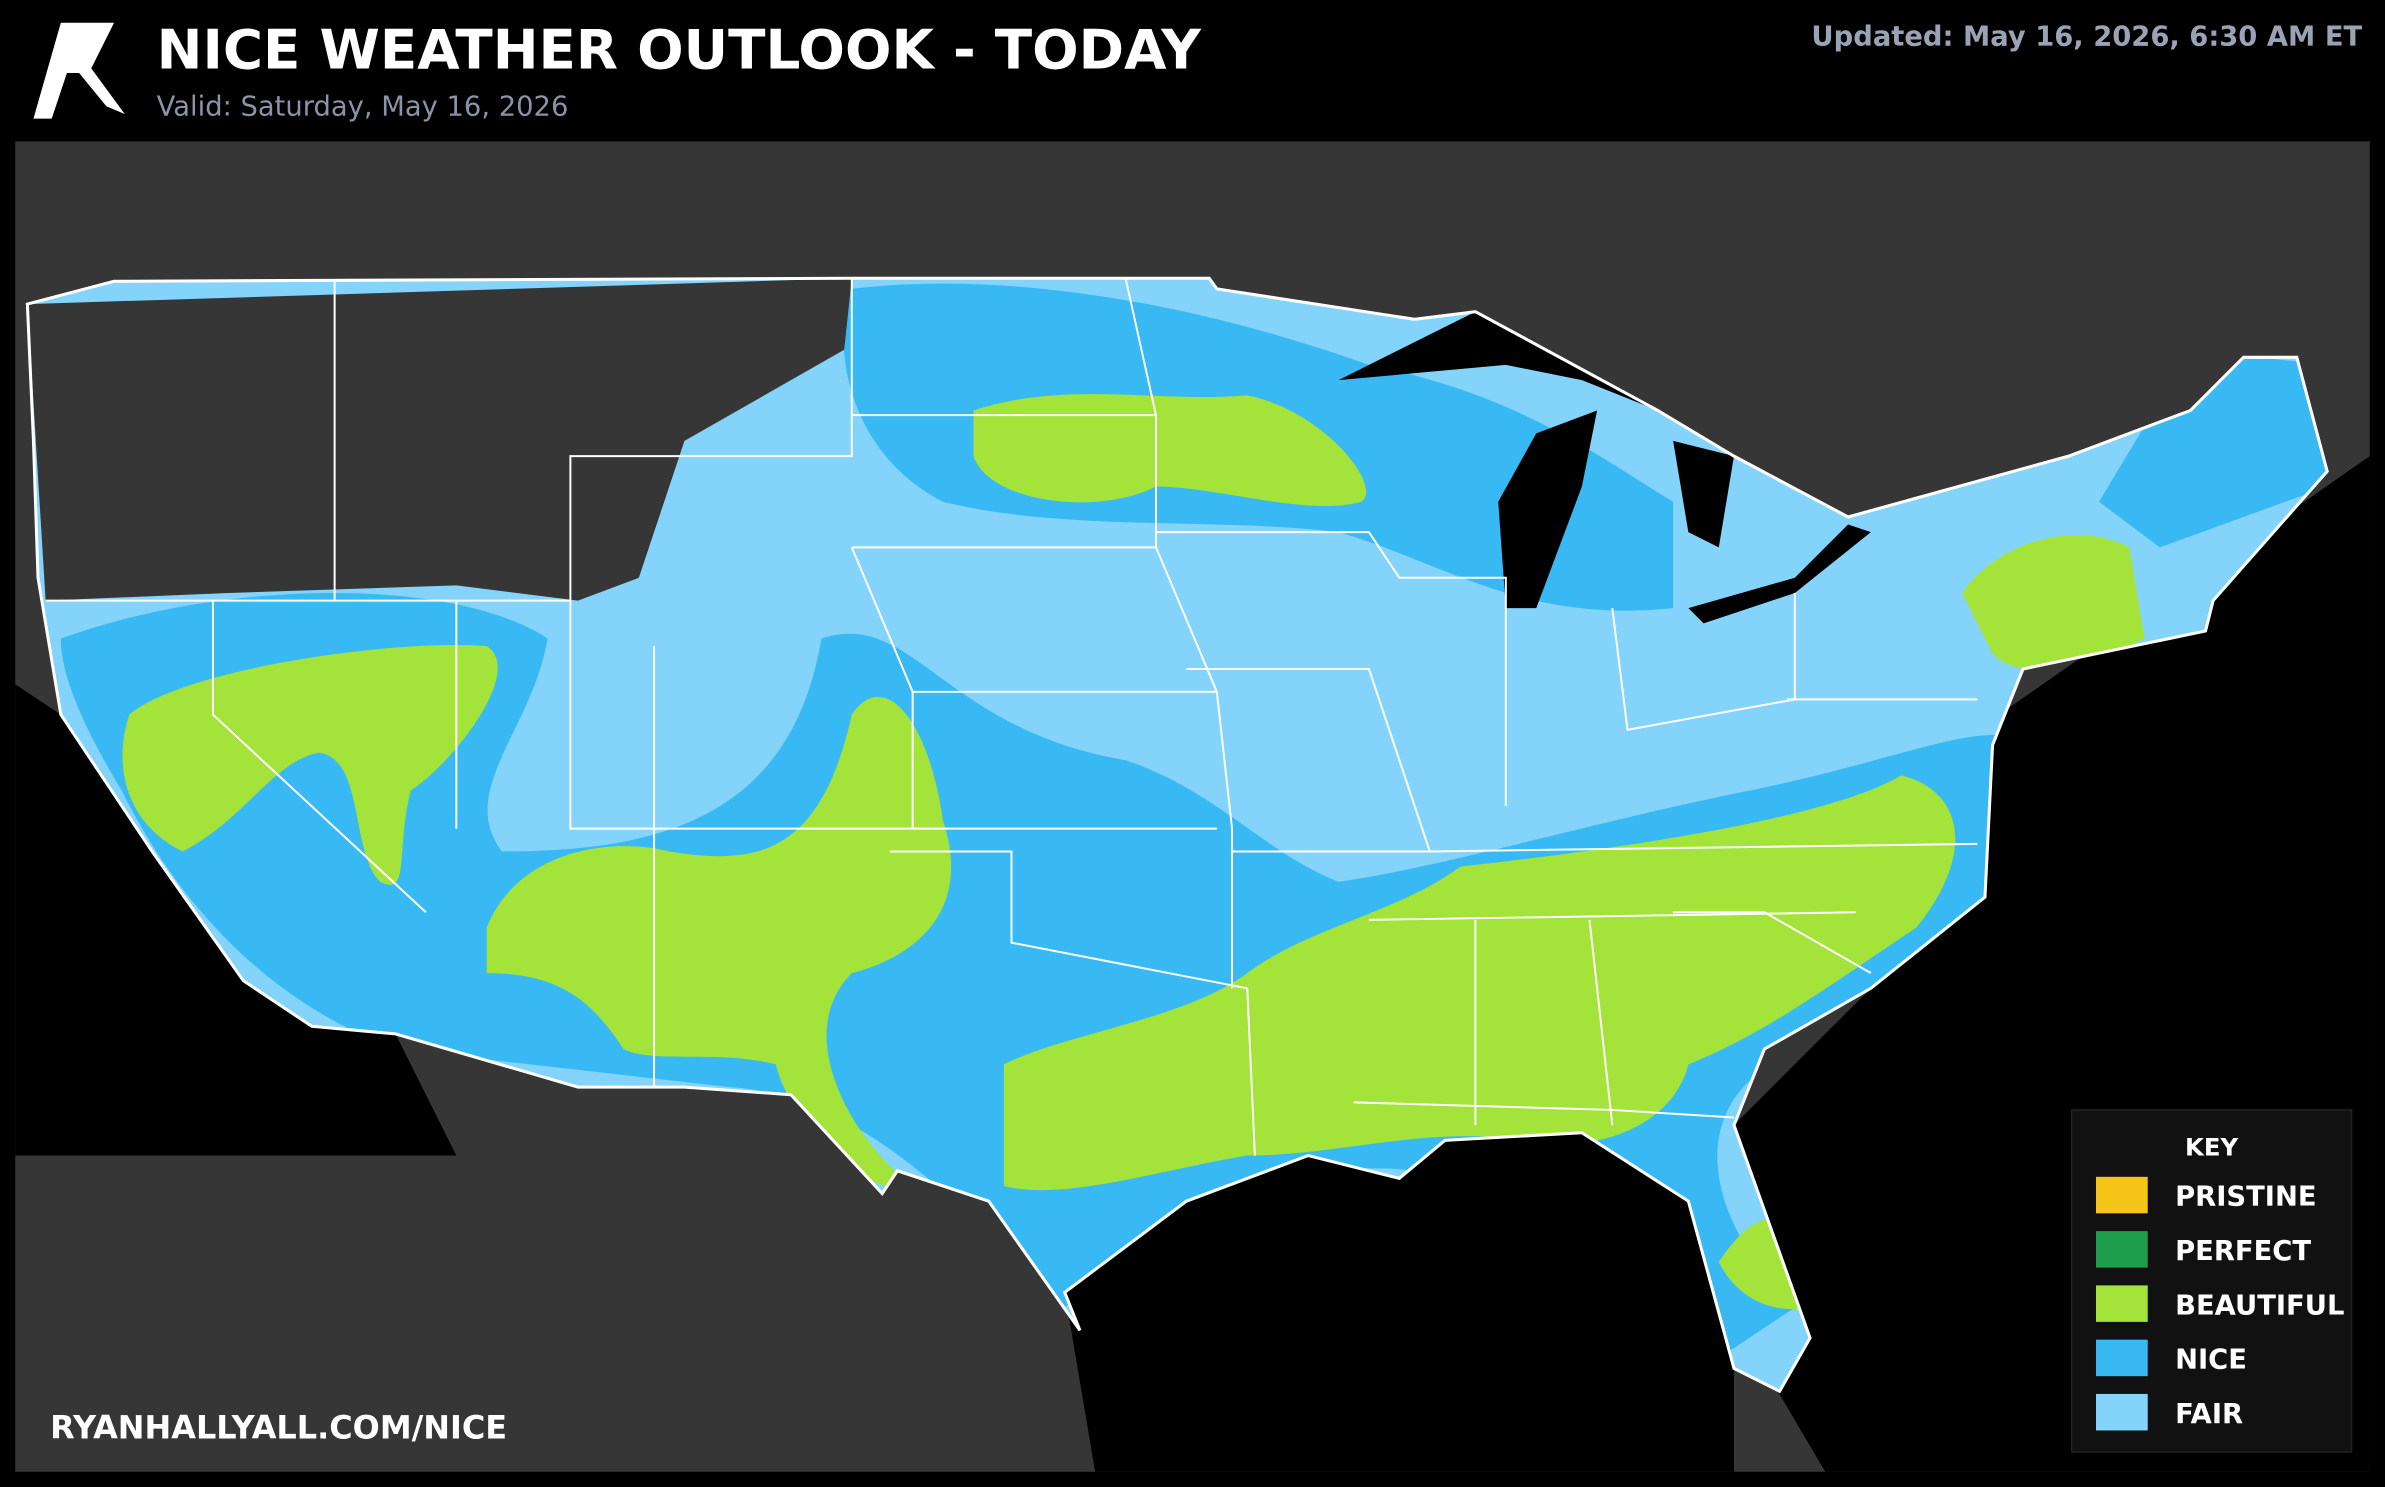 The width and height of the screenshot is (2385, 1487). I want to click on legend-label: PRISTINE, so click(2245, 1197).